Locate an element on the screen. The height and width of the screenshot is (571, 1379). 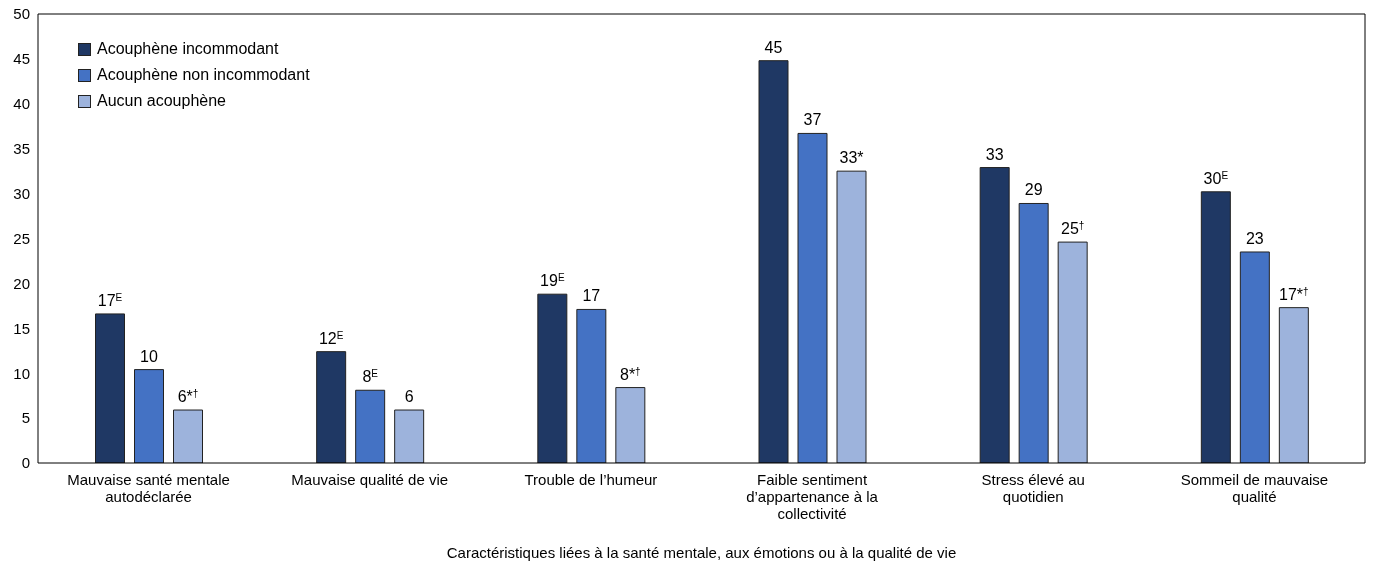
y-tick-label: 50 is located at coordinates (21, 14).